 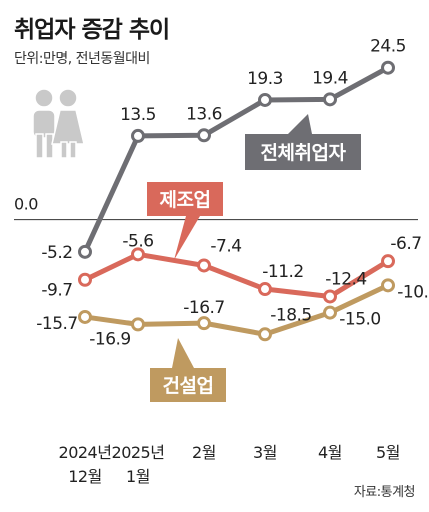 What do you see at coordinates (56, 253) in the screenshot?
I see `data-label-0-0: -5.2` at bounding box center [56, 253].